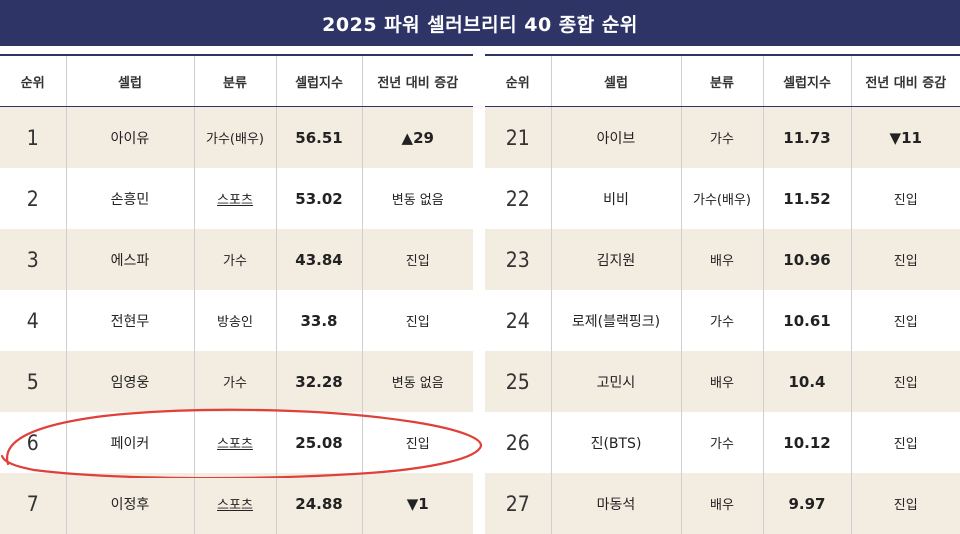  I want to click on name-cell: 로제(블랙핑크), so click(616, 320).